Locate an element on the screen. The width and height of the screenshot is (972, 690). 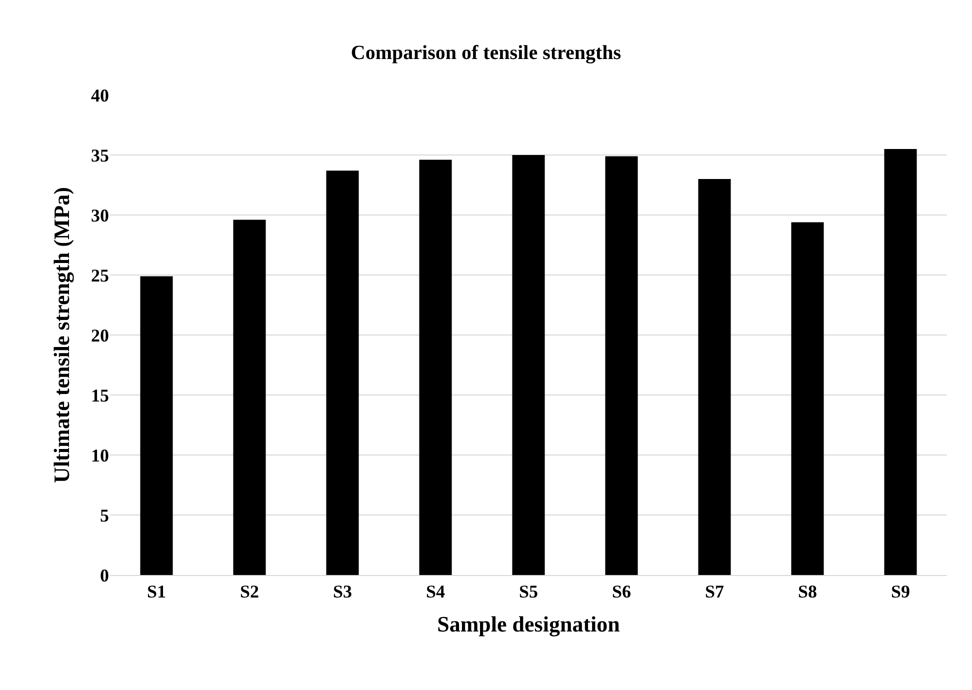
y-tick-label: 0 is located at coordinates (104, 575).